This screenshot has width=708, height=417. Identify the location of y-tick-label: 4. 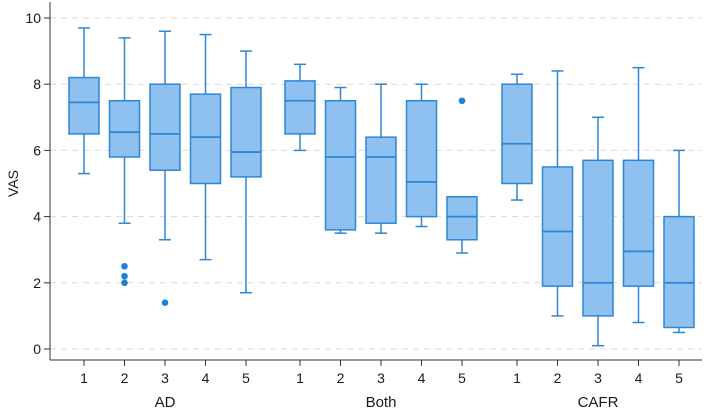
(37, 217).